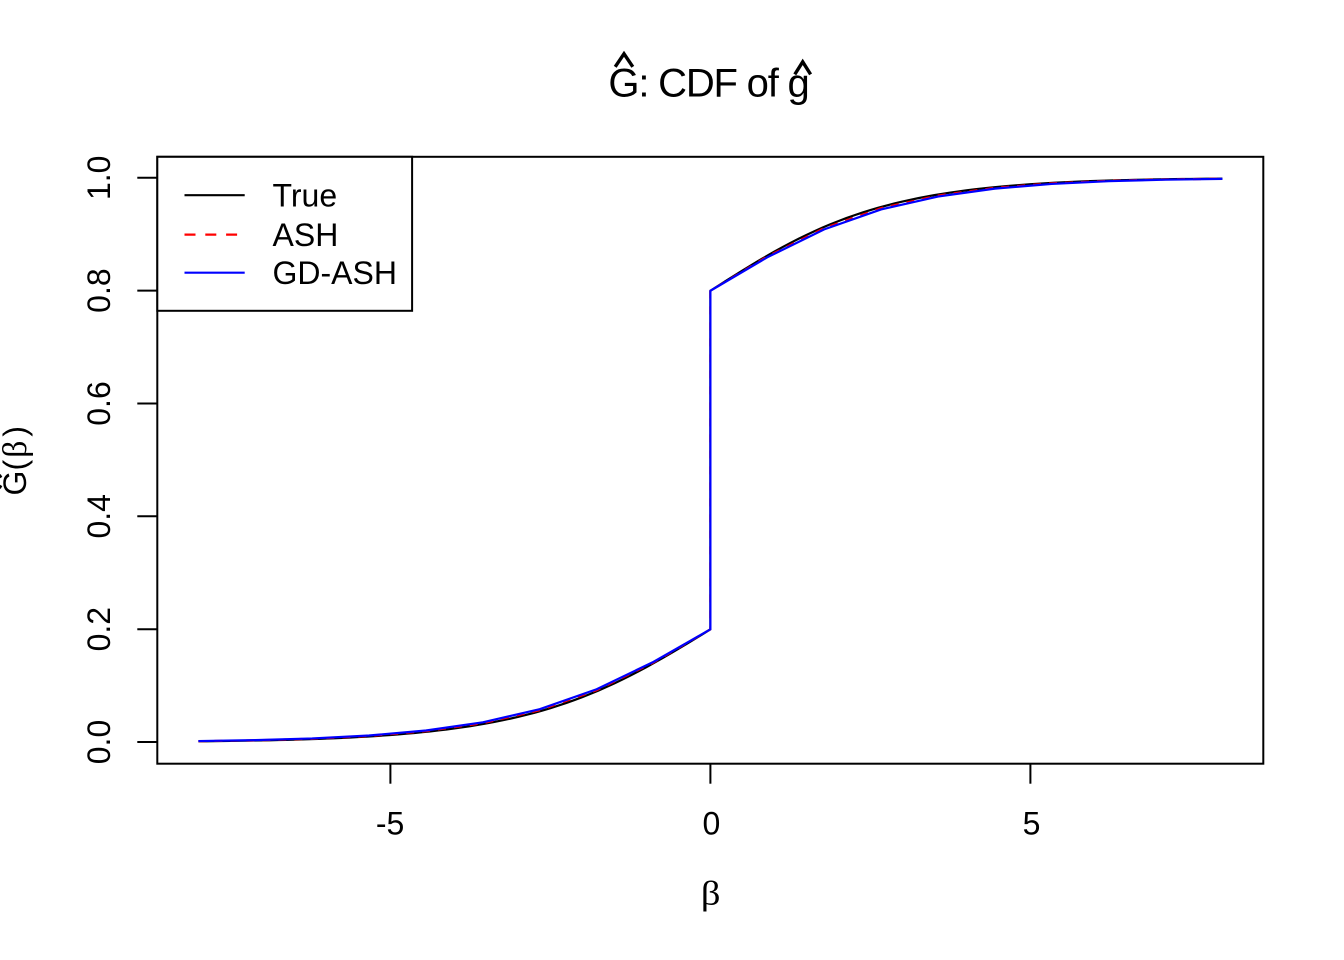 The image size is (1344, 960). What do you see at coordinates (99, 629) in the screenshot?
I see `svg-text: 0.2` at bounding box center [99, 629].